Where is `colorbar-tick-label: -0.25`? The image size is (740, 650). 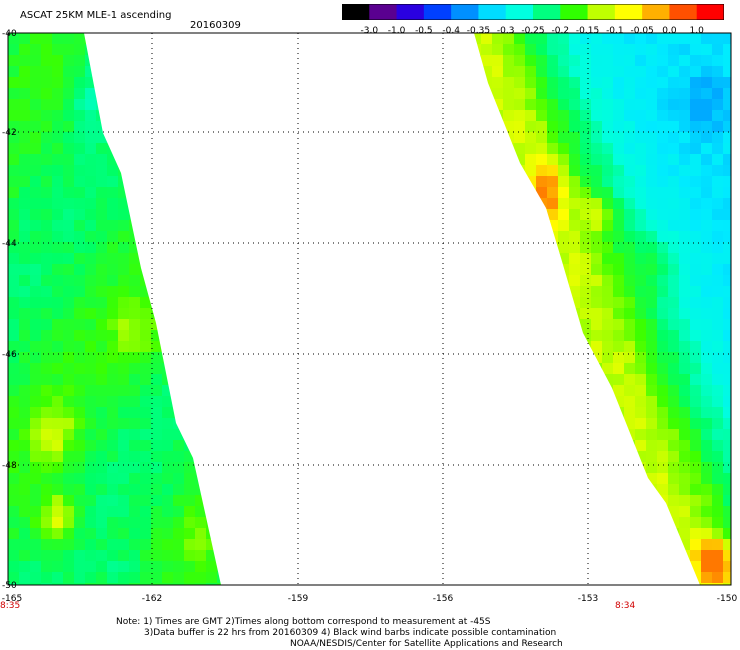 colorbar-tick-label: -0.25 is located at coordinates (533, 31).